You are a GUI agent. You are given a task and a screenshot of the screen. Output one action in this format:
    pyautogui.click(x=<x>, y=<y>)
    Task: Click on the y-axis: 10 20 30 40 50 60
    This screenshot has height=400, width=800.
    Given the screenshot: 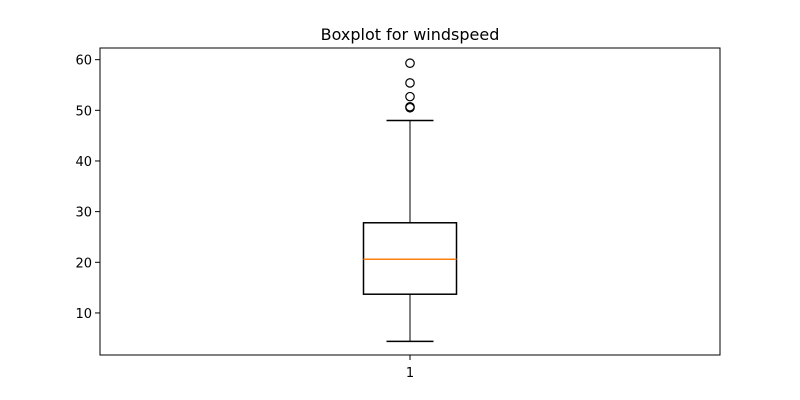 What is the action you would take?
    pyautogui.click(x=87, y=188)
    